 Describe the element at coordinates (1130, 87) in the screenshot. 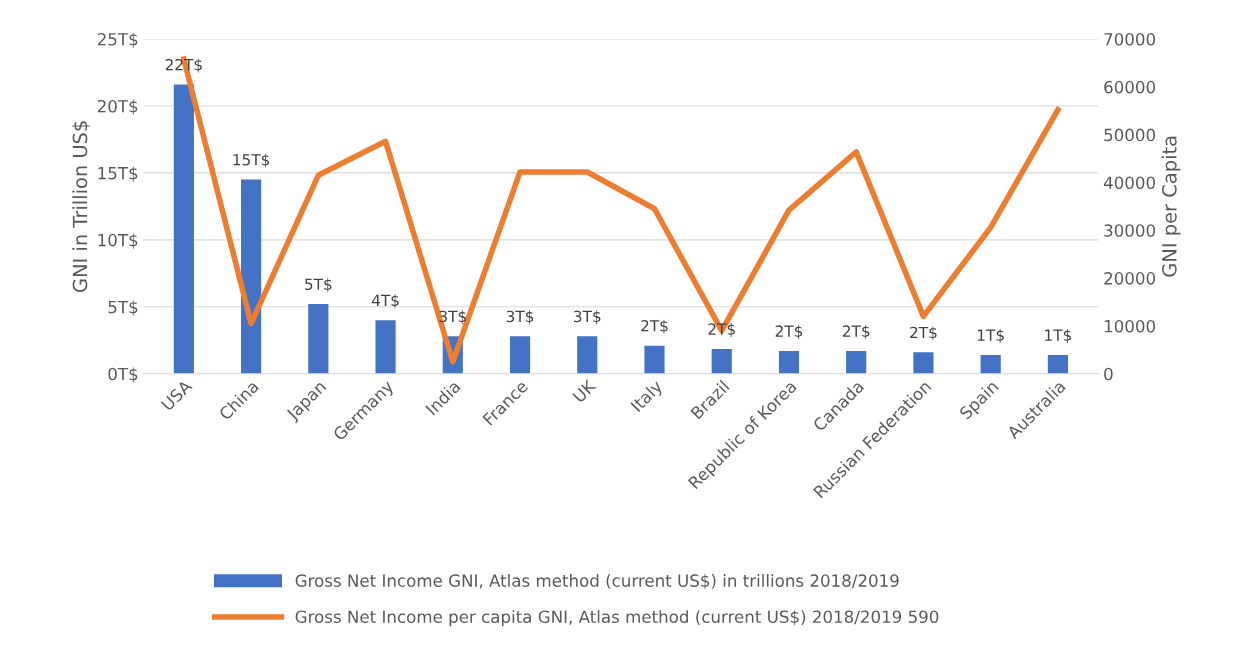

I see `y2-tick-label: 60000` at that location.